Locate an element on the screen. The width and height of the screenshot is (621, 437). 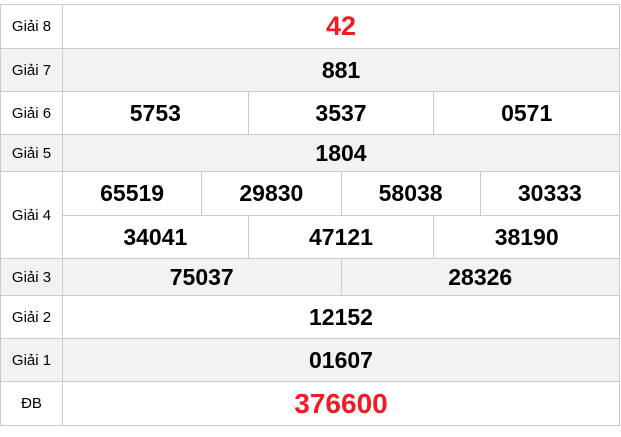
prize-label-giai-8: Giải 8 is located at coordinates (32, 26).